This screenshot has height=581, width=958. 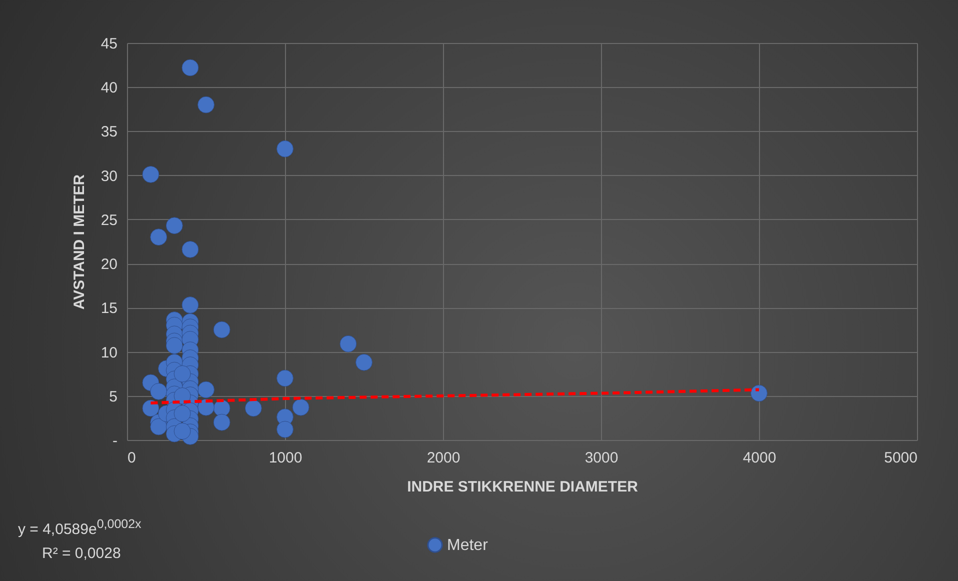 What do you see at coordinates (109, 44) in the screenshot?
I see `y-tick-label: 45` at bounding box center [109, 44].